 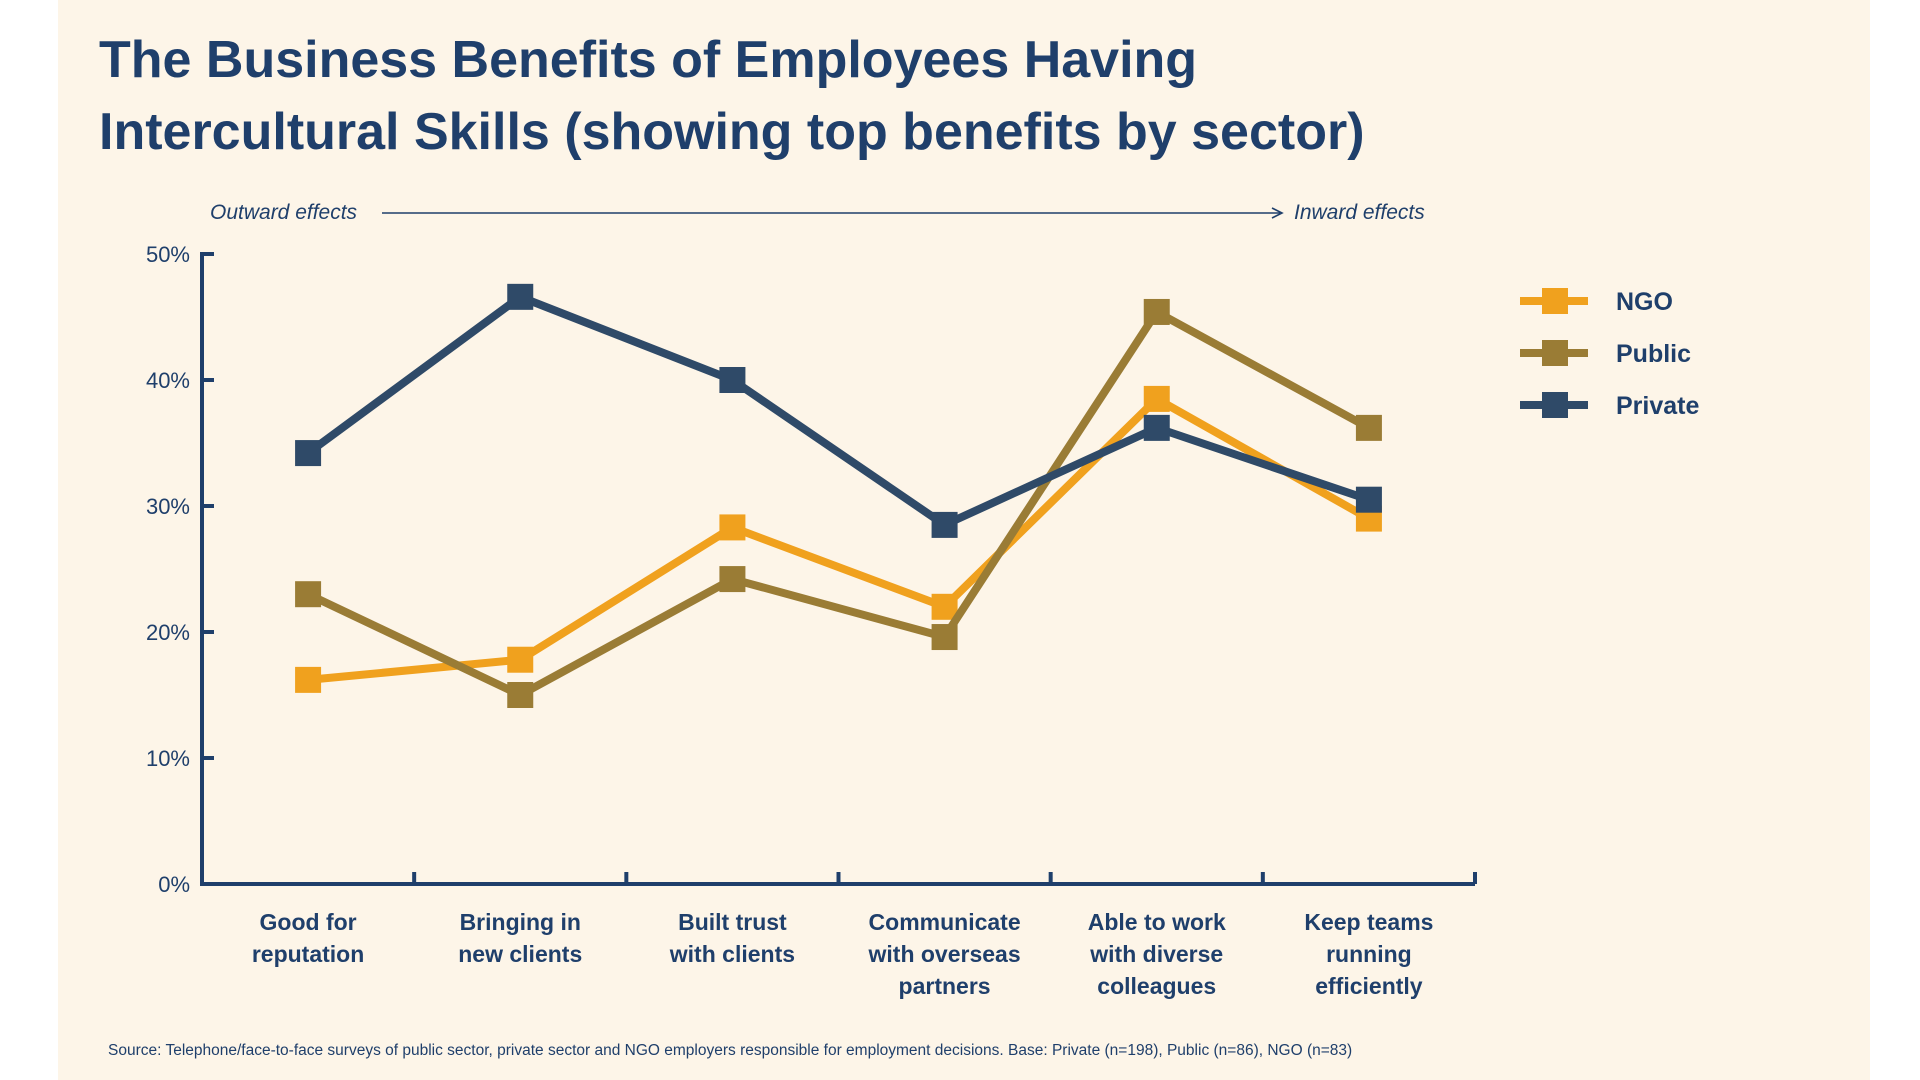 What do you see at coordinates (168, 506) in the screenshot?
I see `y-tick-label: 30%` at bounding box center [168, 506].